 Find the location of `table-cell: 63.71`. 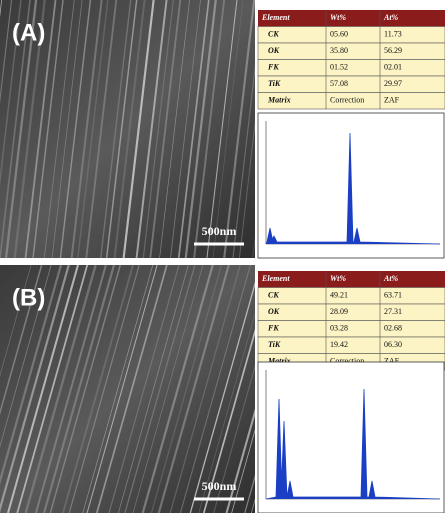

table-cell: 63.71 is located at coordinates (393, 295).